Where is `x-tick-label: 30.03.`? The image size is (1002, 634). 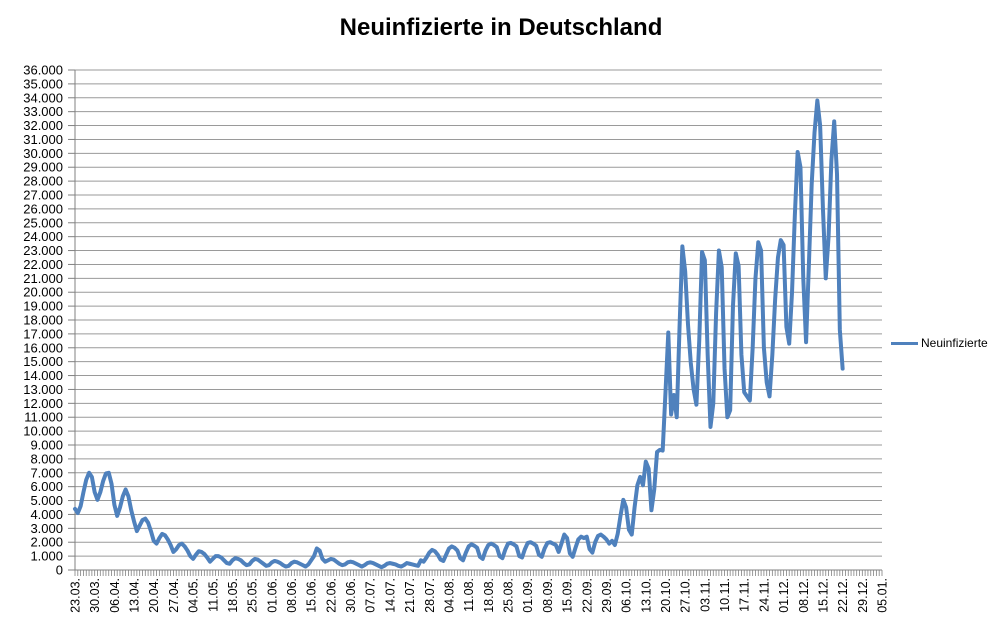
x-tick-label: 30.03. is located at coordinates (95, 595).